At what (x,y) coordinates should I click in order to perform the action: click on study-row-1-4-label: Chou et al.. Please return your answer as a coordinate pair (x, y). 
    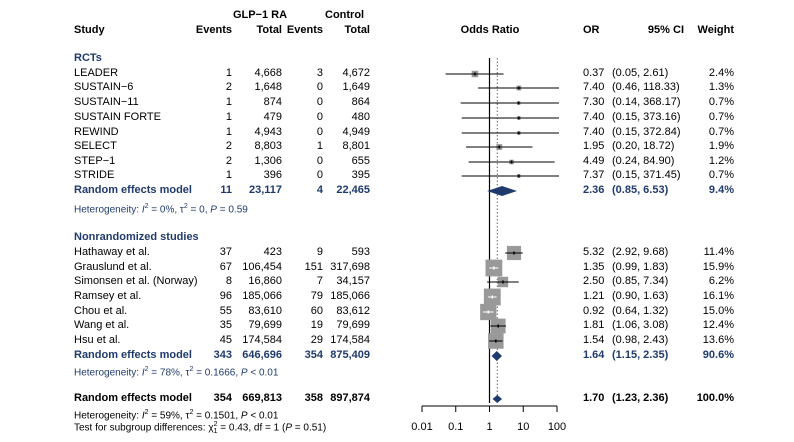
    Looking at the image, I should click on (101, 311).